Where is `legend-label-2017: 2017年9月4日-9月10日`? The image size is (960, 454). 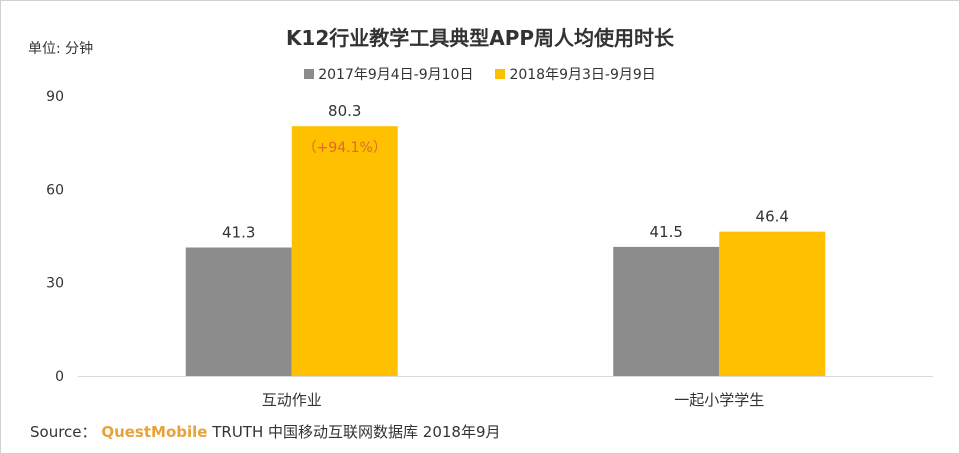
legend-label-2017: 2017年9月4日-9月10日 is located at coordinates (396, 75).